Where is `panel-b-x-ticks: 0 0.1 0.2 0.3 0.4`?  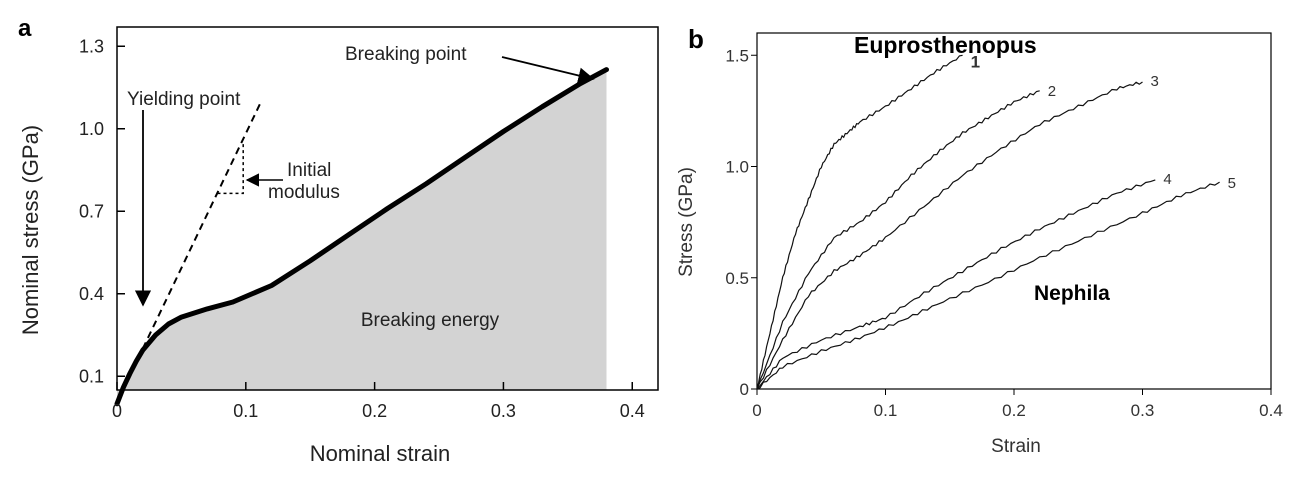 panel-b-x-ticks: 0 0.1 0.2 0.3 0.4 is located at coordinates (1017, 404).